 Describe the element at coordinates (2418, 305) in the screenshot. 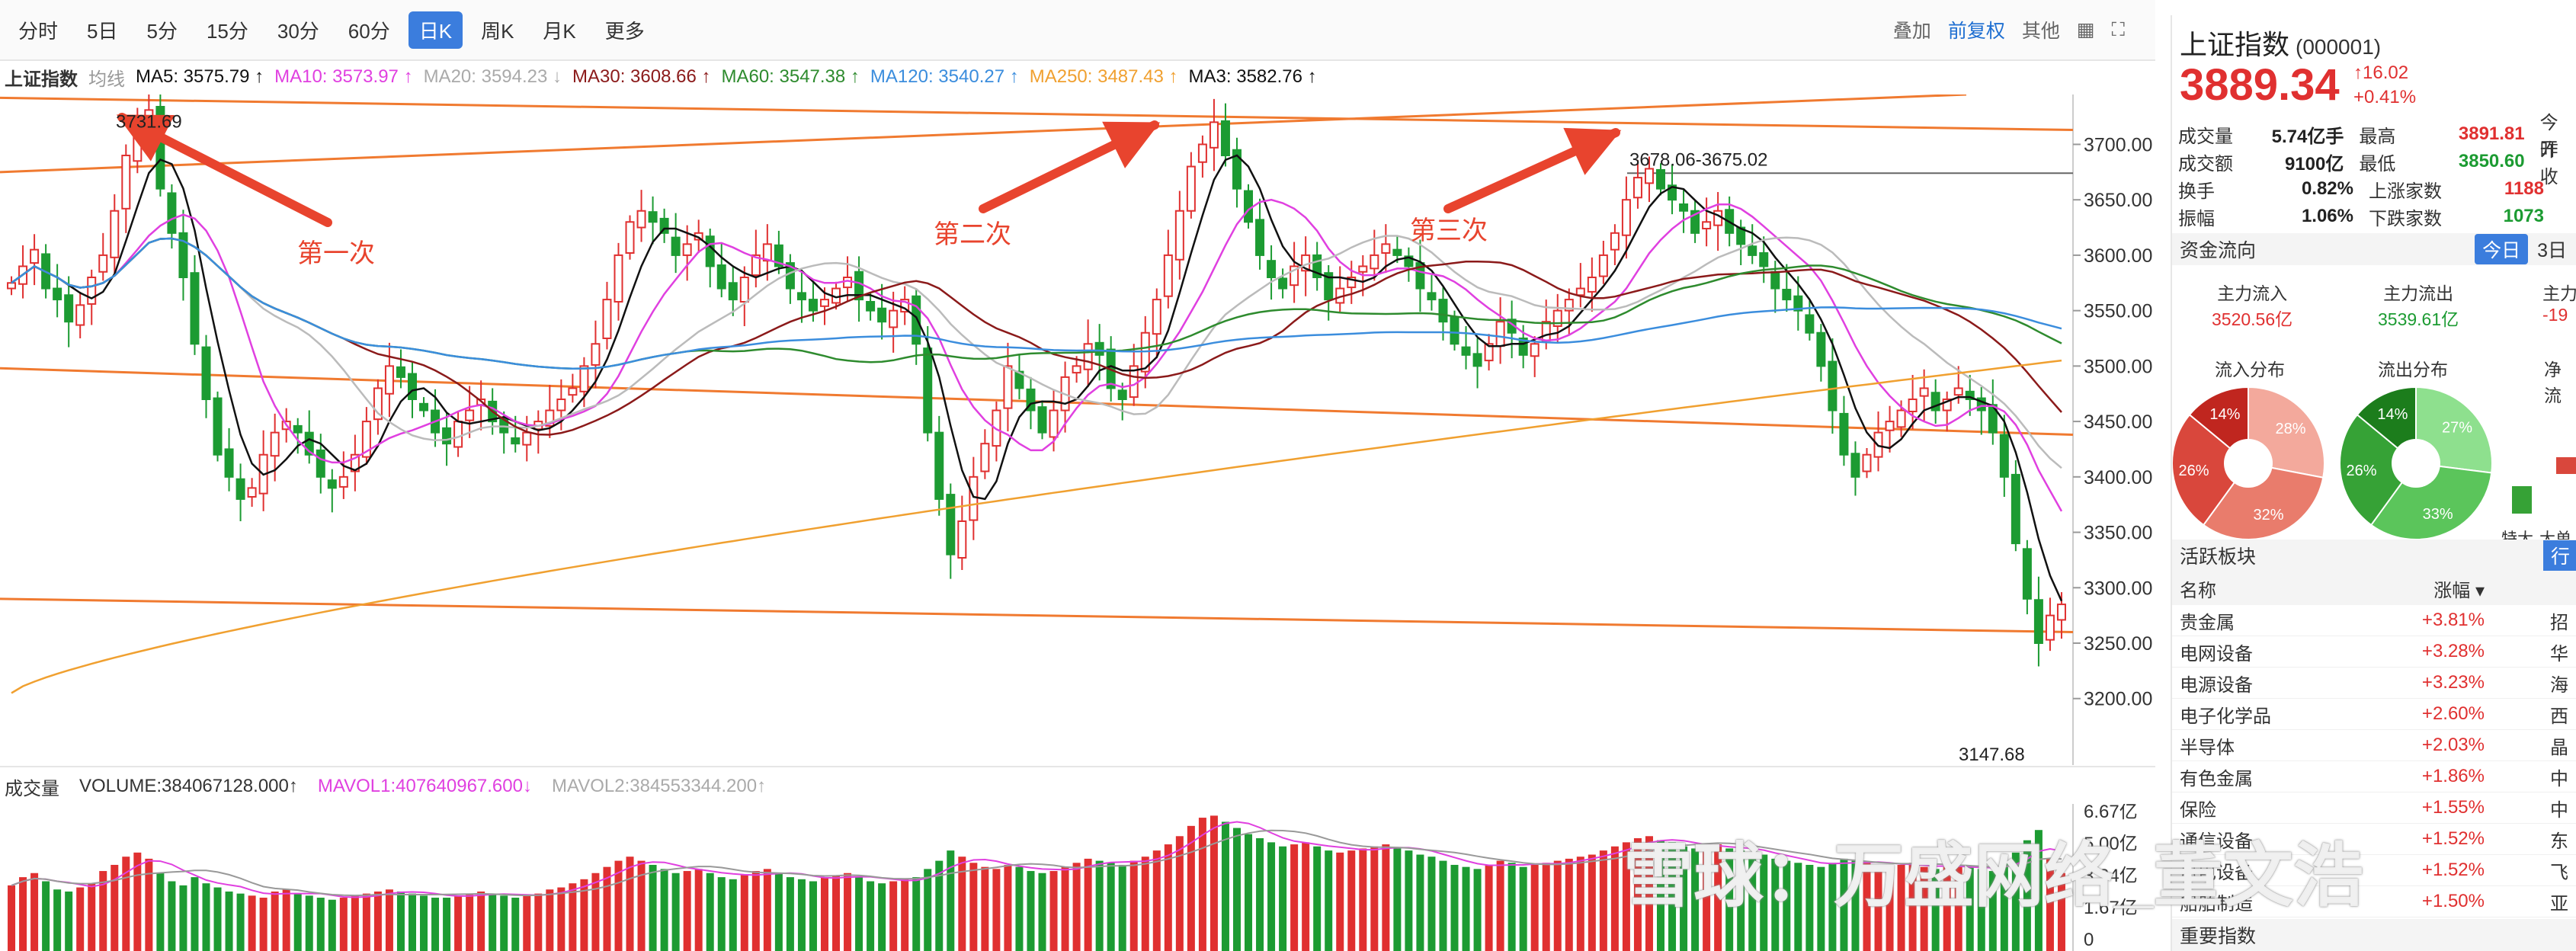

I see `outflow-block: 主力流出 3539.61亿` at that location.